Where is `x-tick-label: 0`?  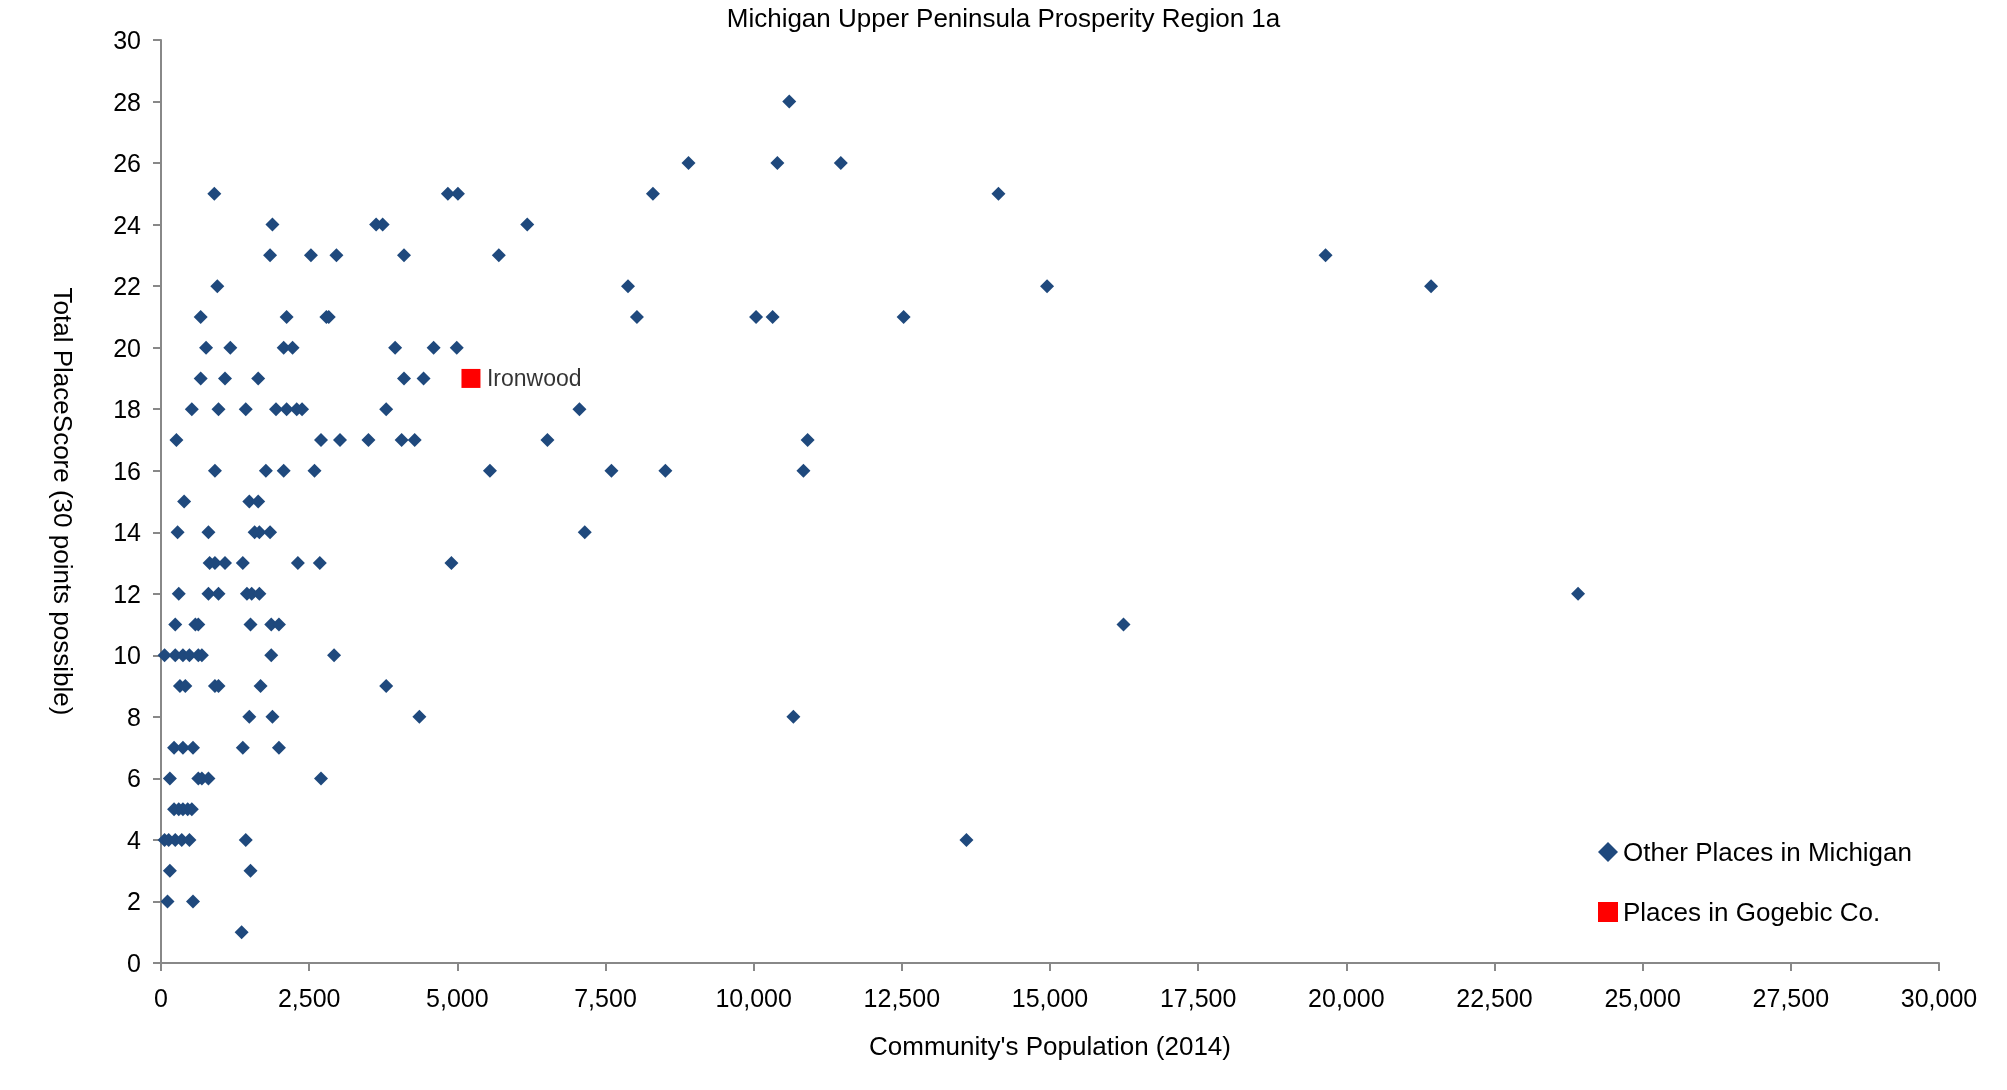 x-tick-label: 0 is located at coordinates (161, 997).